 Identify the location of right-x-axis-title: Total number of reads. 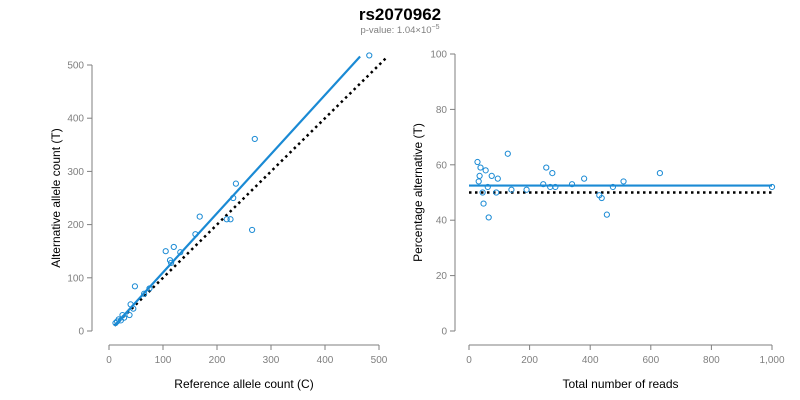
(620, 384).